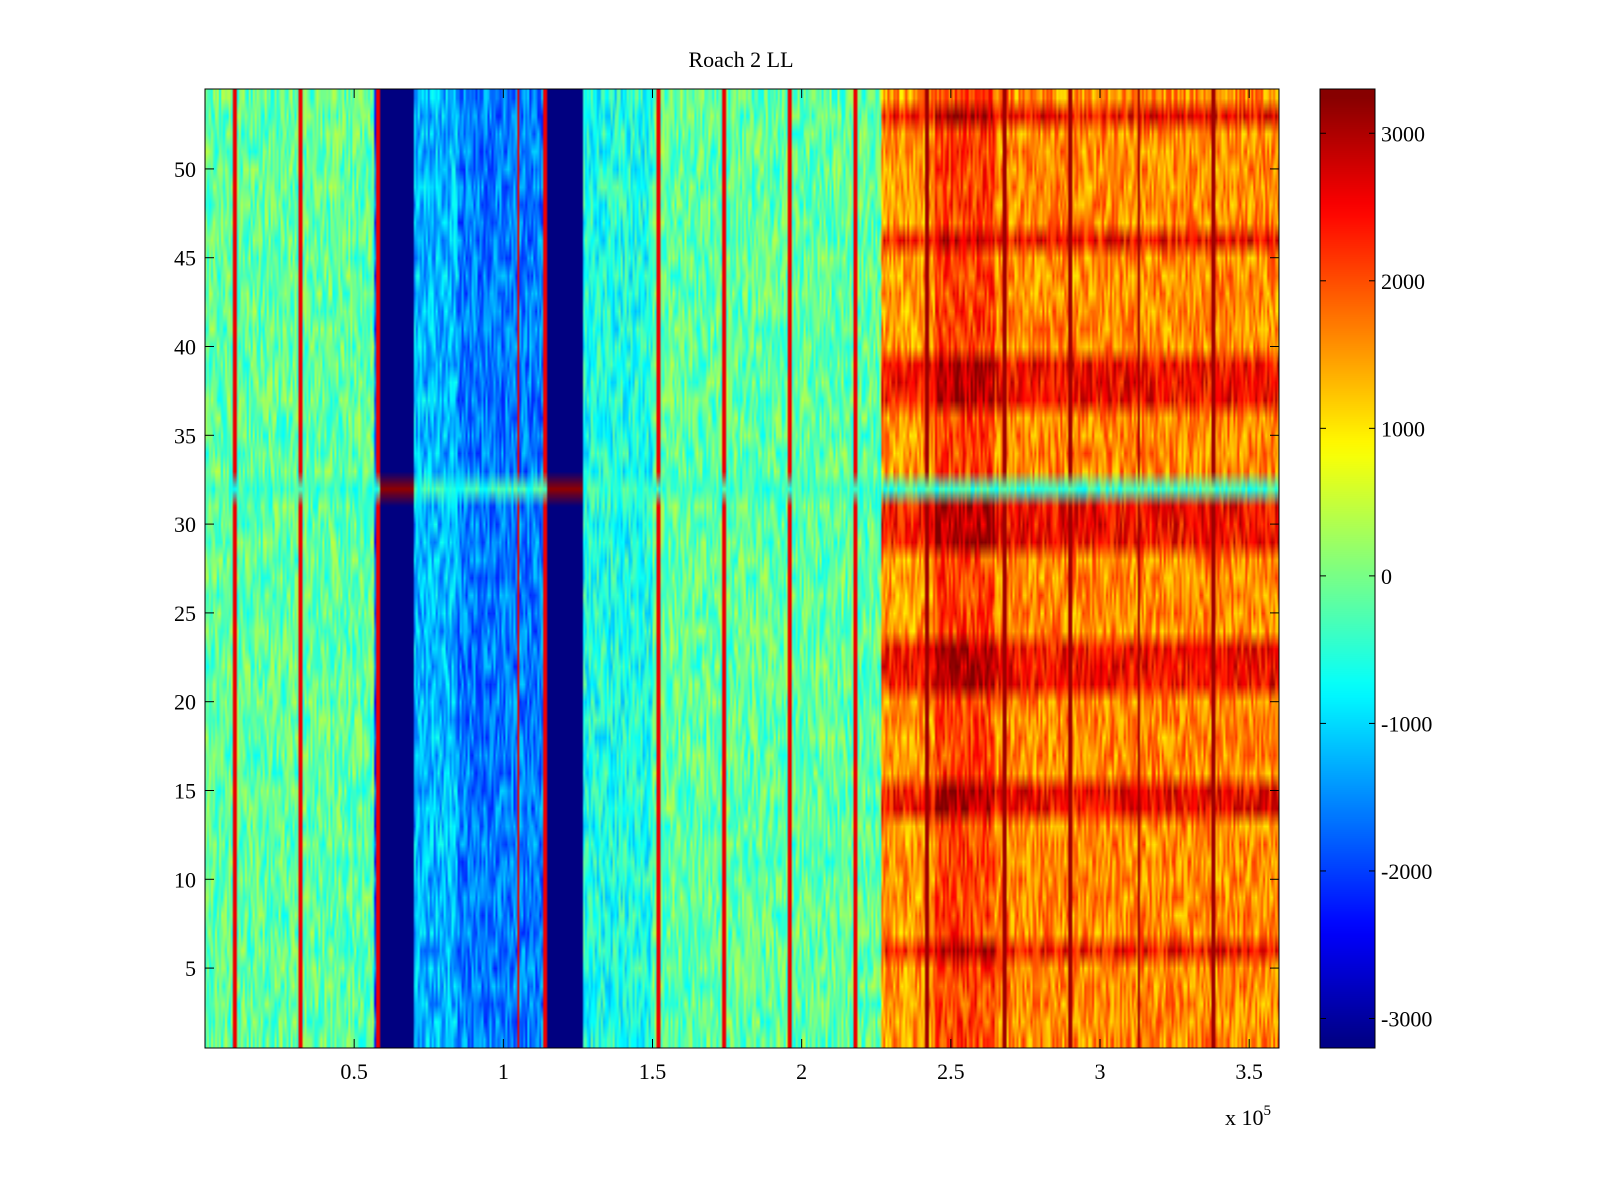  Describe the element at coordinates (1403, 281) in the screenshot. I see `colorbar-tick-label: 2000` at that location.